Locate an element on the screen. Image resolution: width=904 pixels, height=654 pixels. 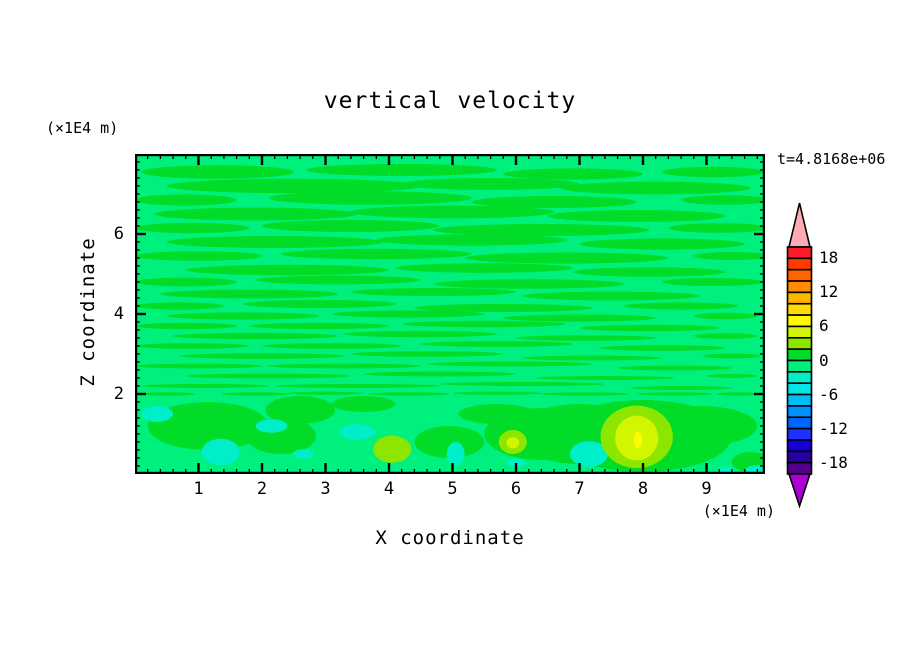
colorbar is located at coordinates (799, 355).